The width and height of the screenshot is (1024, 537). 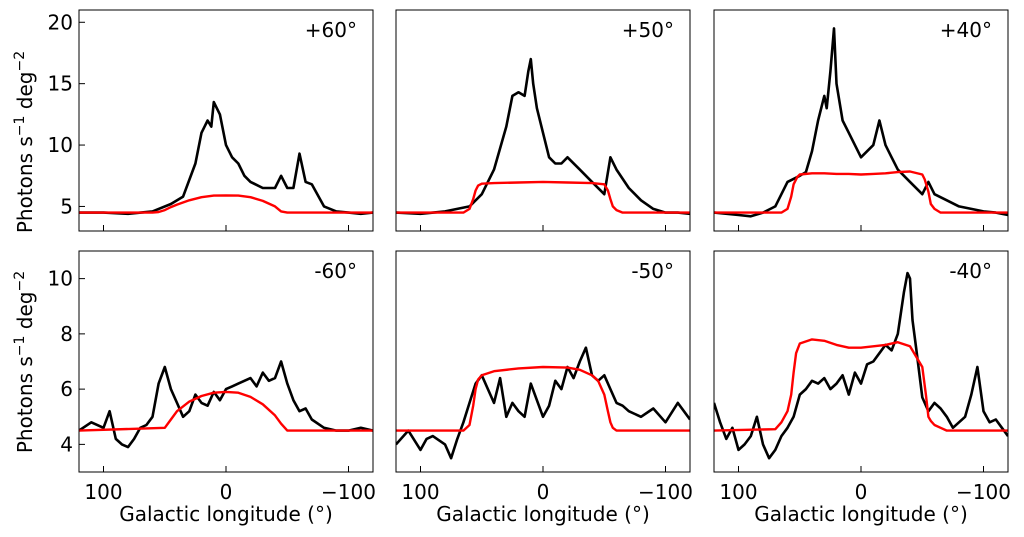 I want to click on chart-panel-1: 5 10 15 20 +60°, so click(x=211, y=120).